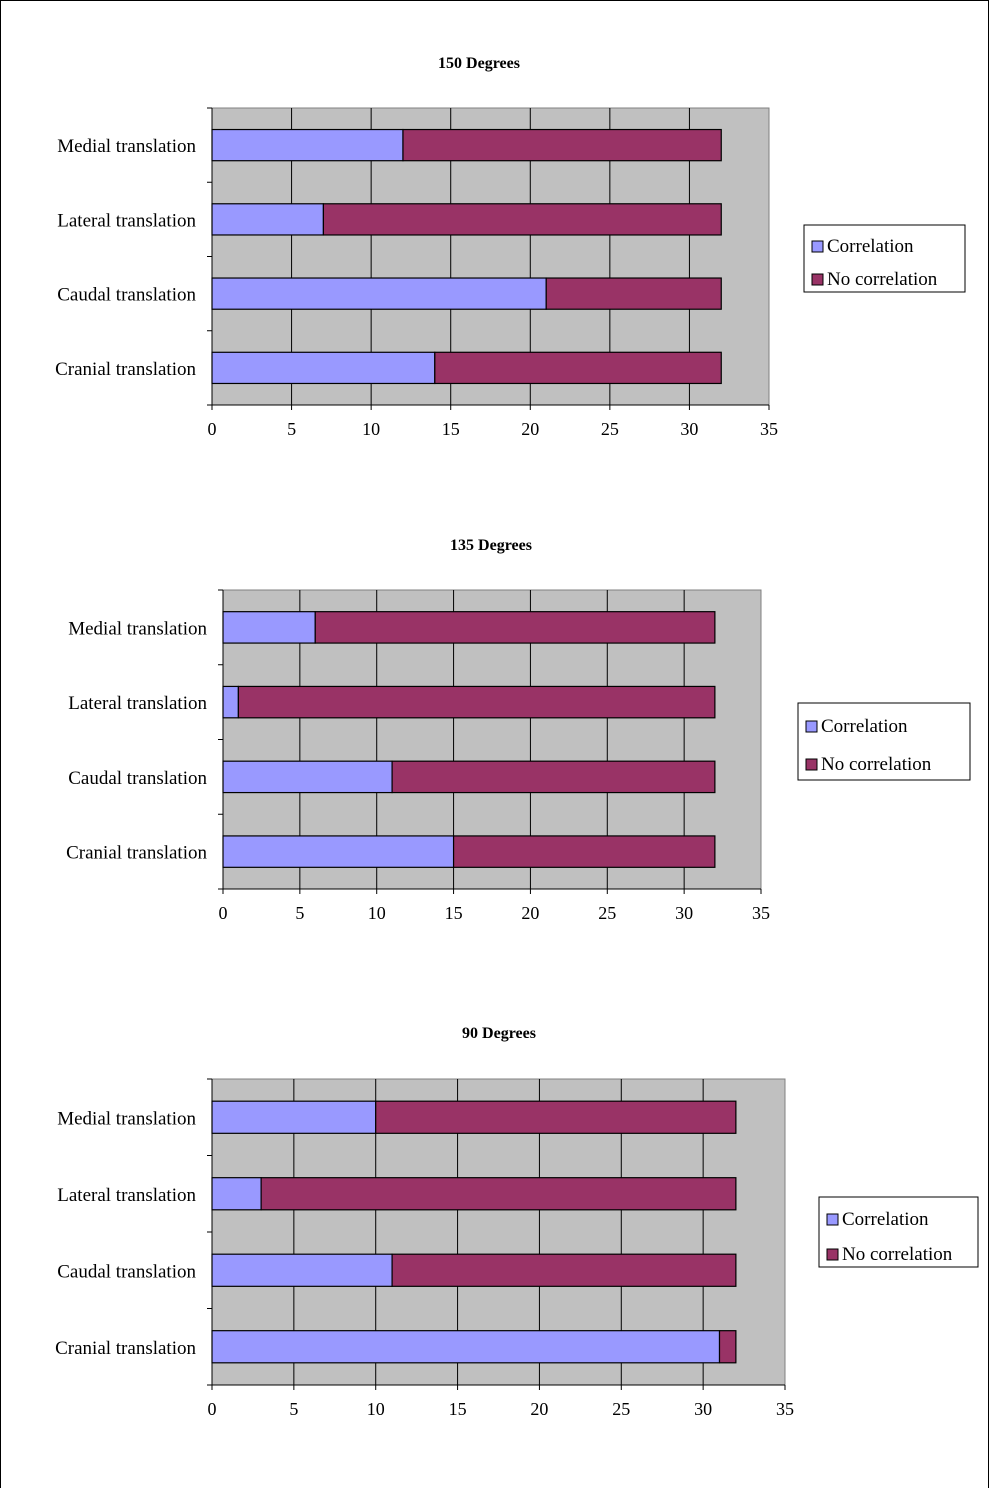  What do you see at coordinates (479, 63) in the screenshot?
I see `chart-title: 150 Degrees` at bounding box center [479, 63].